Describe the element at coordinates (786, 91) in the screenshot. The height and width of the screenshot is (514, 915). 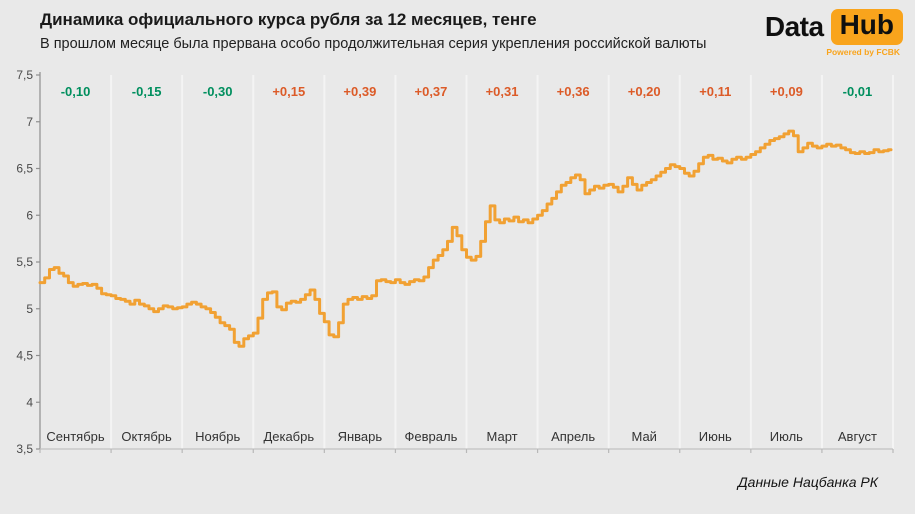
I see `monthly-change-value: +0,09` at that location.